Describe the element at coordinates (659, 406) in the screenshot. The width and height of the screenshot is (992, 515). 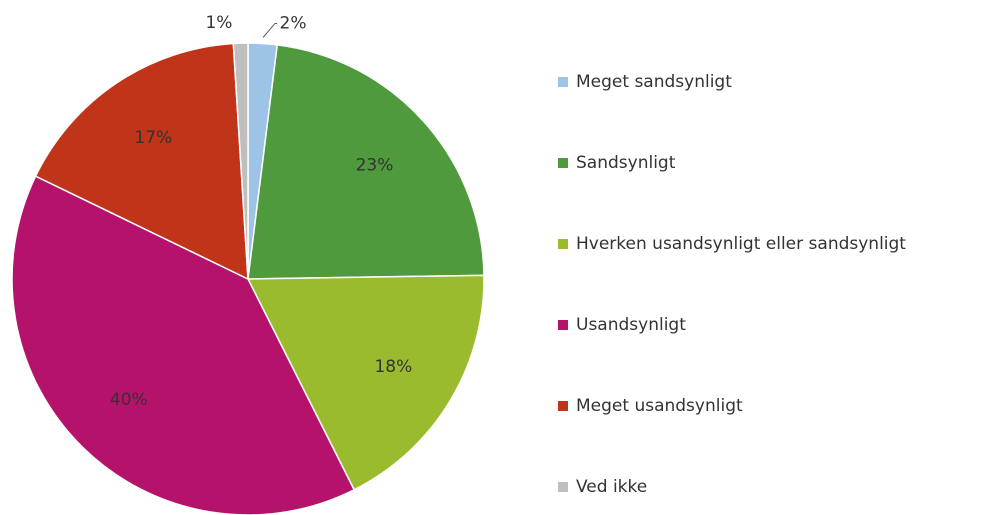
I see `legend-label: Meget usandsynligt` at that location.